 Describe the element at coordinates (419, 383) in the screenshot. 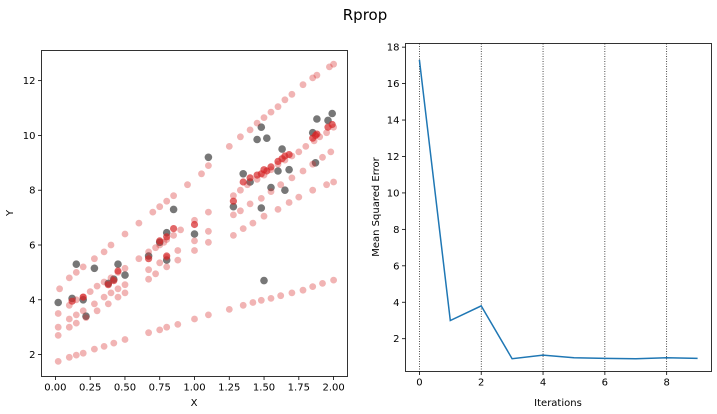

I see `x-tick-label: 0` at that location.